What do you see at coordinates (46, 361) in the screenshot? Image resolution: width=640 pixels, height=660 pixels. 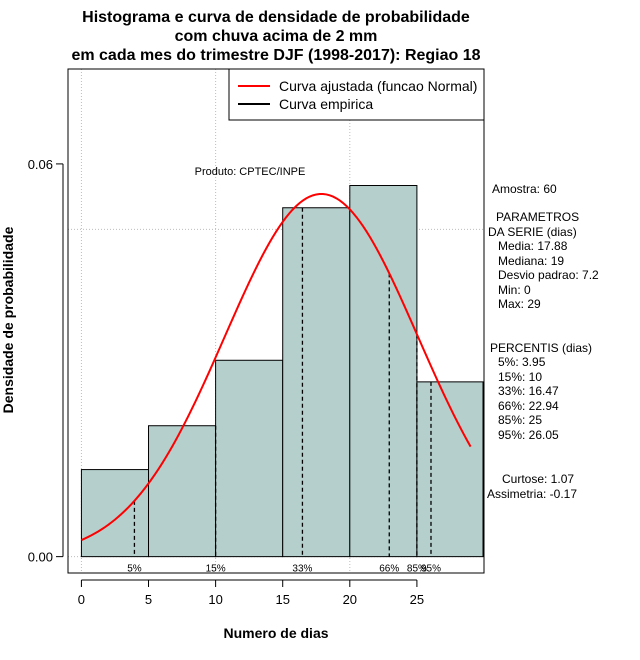 I see `y-axis: 0.00 0.06` at bounding box center [46, 361].